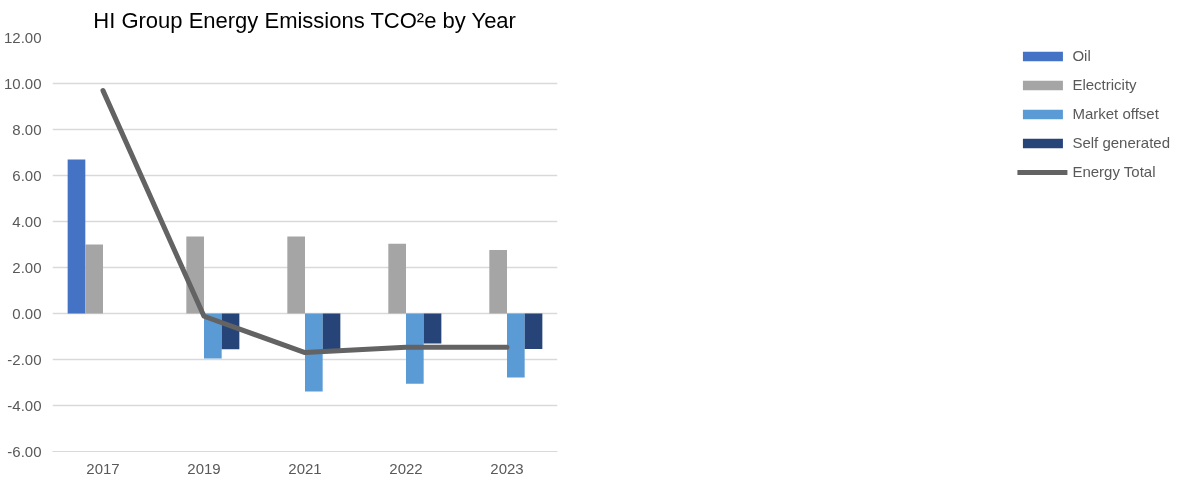 This screenshot has width=1186, height=482. What do you see at coordinates (22, 83) in the screenshot?
I see `y-tick-label: 10.00` at bounding box center [22, 83].